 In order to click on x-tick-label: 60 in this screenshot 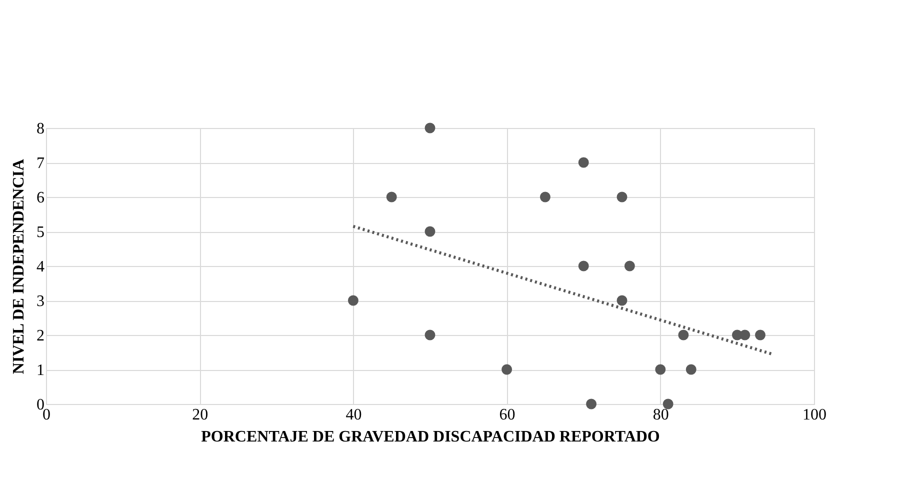, I will do `click(507, 415)`.